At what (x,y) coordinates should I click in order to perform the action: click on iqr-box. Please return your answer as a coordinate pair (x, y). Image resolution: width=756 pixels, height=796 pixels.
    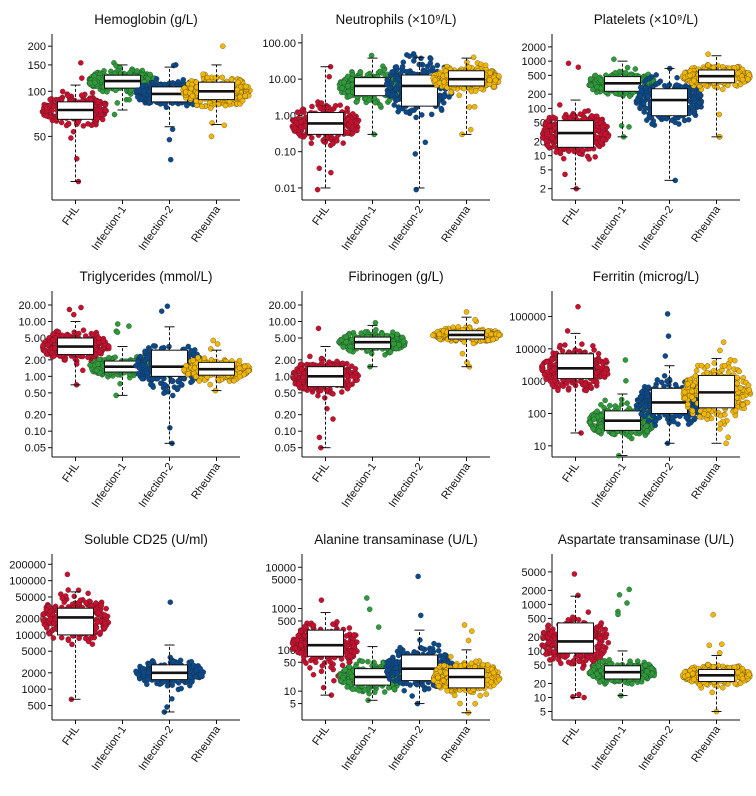
    Looking at the image, I should click on (669, 102).